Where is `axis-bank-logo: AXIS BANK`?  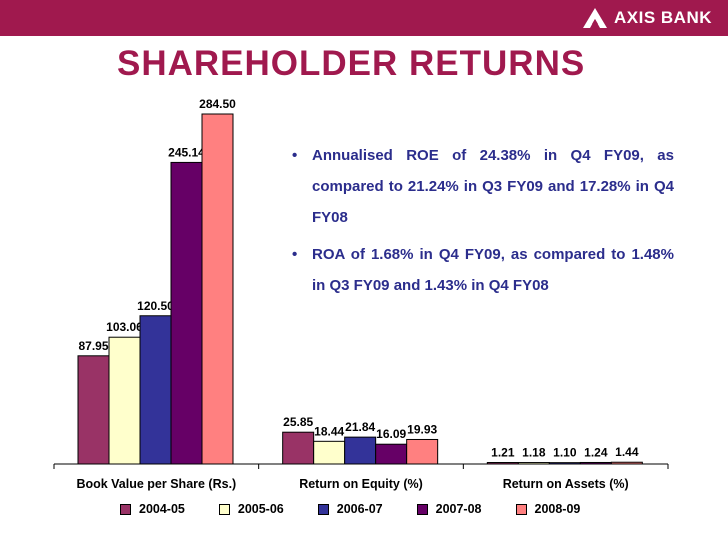
axis-bank-logo: AXIS BANK is located at coordinates (647, 18).